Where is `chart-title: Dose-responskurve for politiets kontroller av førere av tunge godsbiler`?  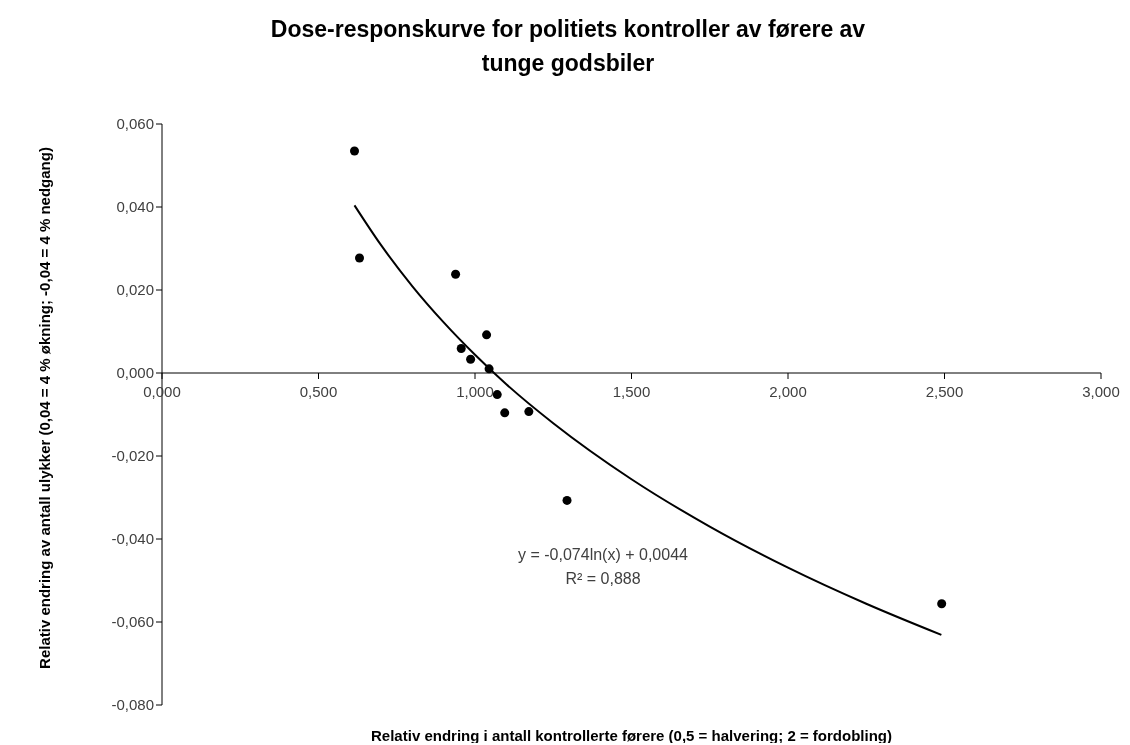
chart-title: Dose-responskurve for politiets kontroller av førere av tunge godsbiler is located at coordinates (568, 46).